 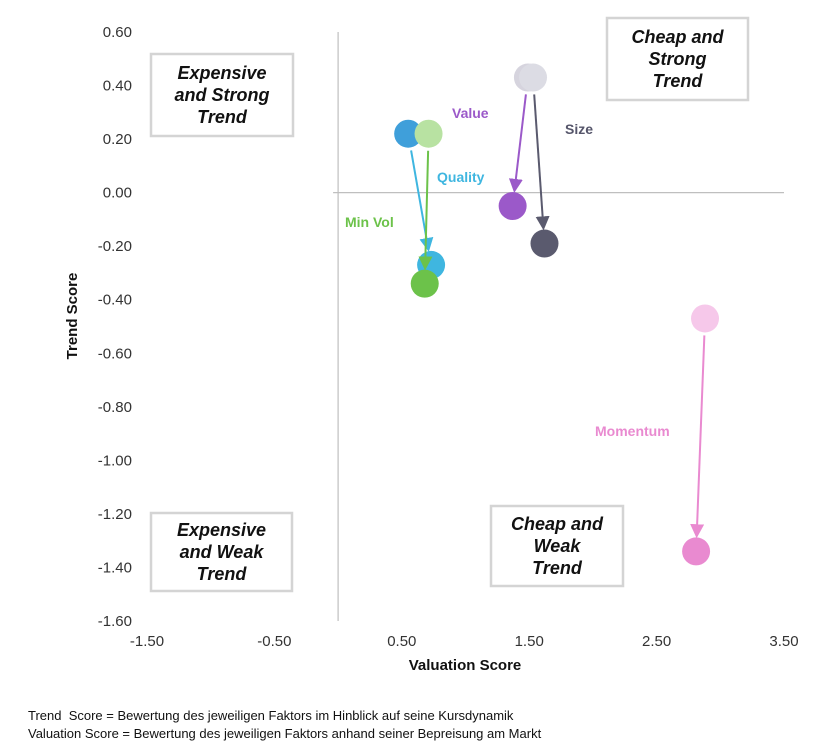 I want to click on end-point-size, so click(x=544, y=243).